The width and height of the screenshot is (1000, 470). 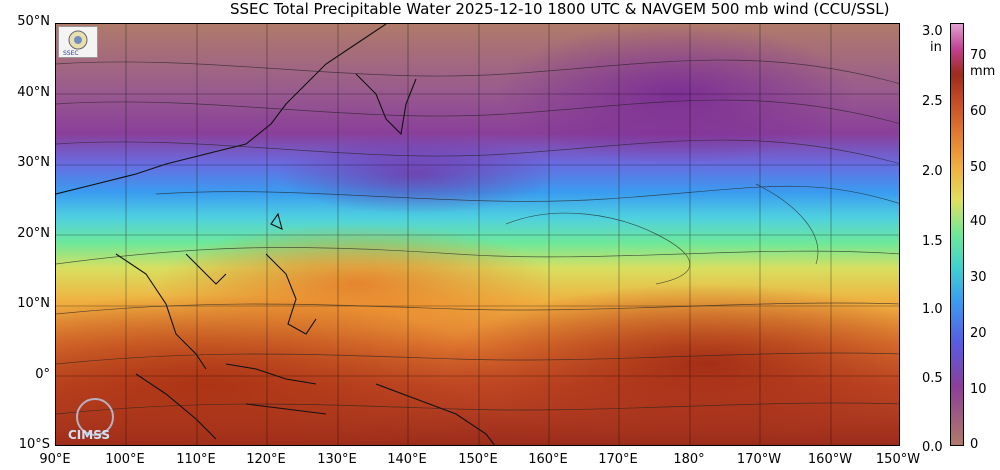 What do you see at coordinates (978, 277) in the screenshot?
I see `colorbar-mm-tick-30: 30` at bounding box center [978, 277].